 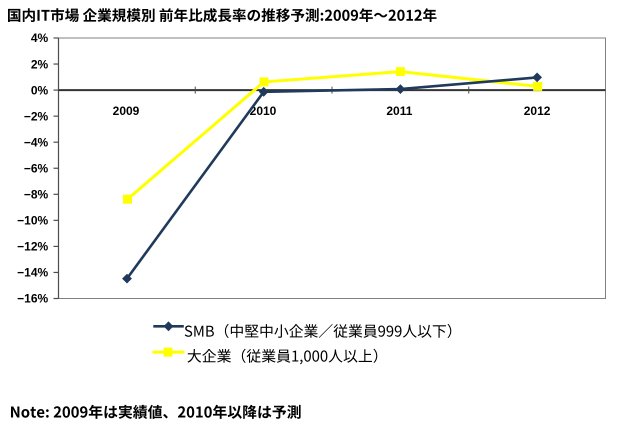 I want to click on svg-text: 4%, so click(x=40, y=38).